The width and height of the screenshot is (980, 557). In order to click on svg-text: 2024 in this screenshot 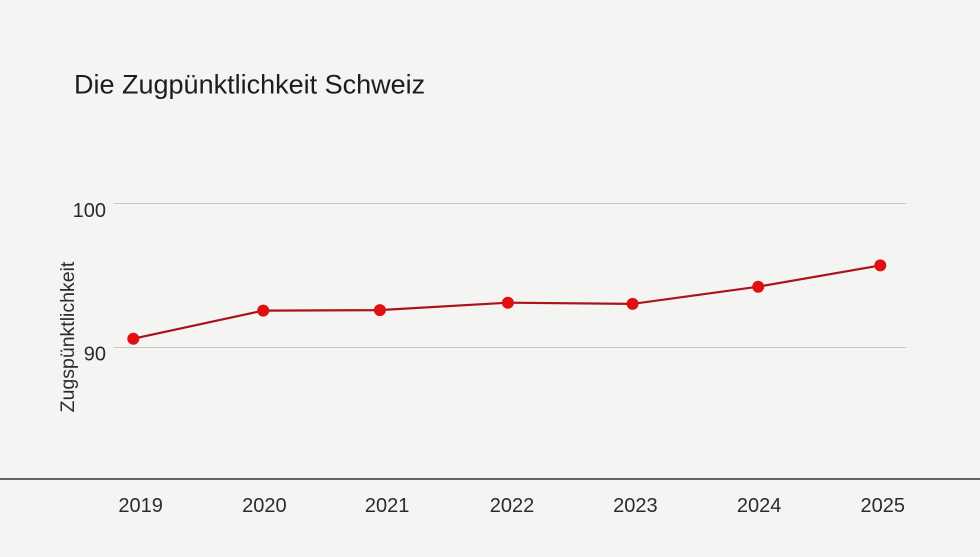, I will do `click(759, 506)`.